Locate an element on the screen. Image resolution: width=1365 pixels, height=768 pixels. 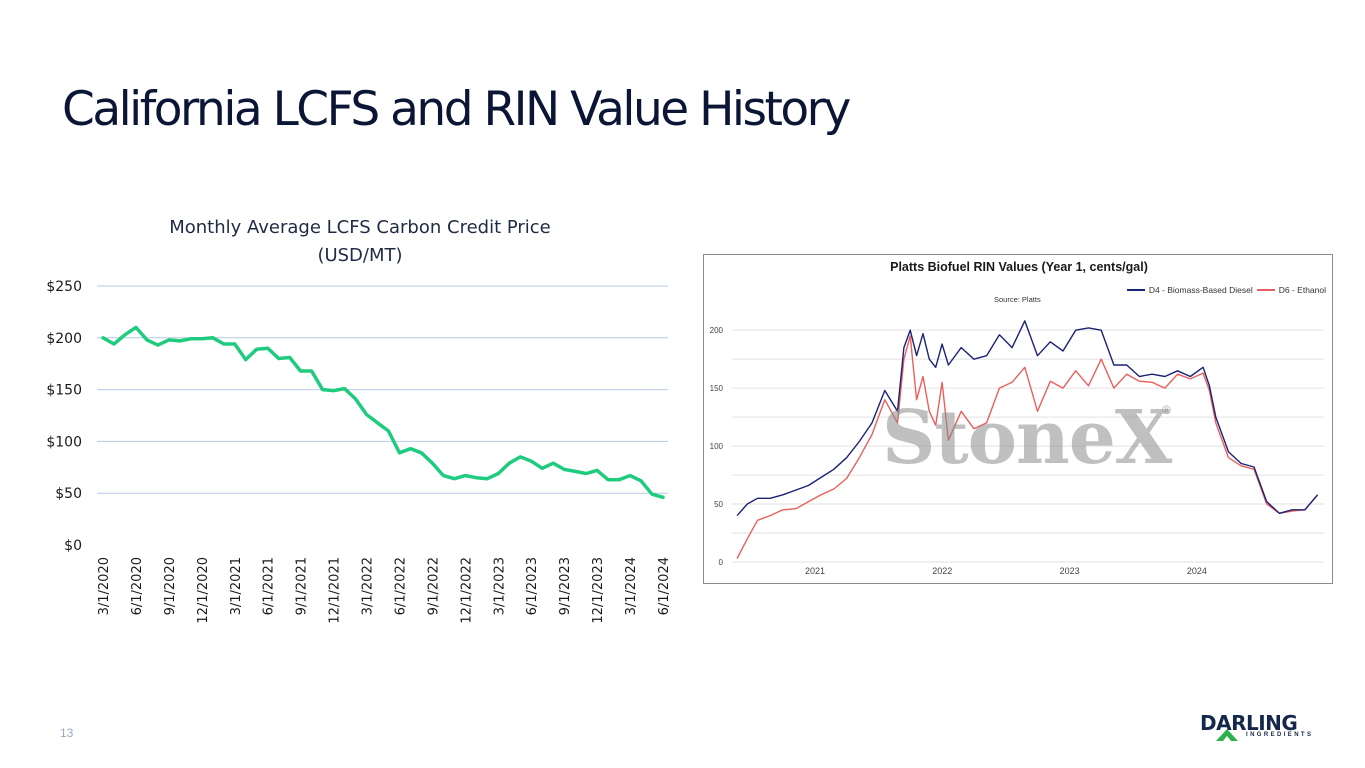
lcfs-x-tick-label: 12/1/2021 is located at coordinates (335, 590).